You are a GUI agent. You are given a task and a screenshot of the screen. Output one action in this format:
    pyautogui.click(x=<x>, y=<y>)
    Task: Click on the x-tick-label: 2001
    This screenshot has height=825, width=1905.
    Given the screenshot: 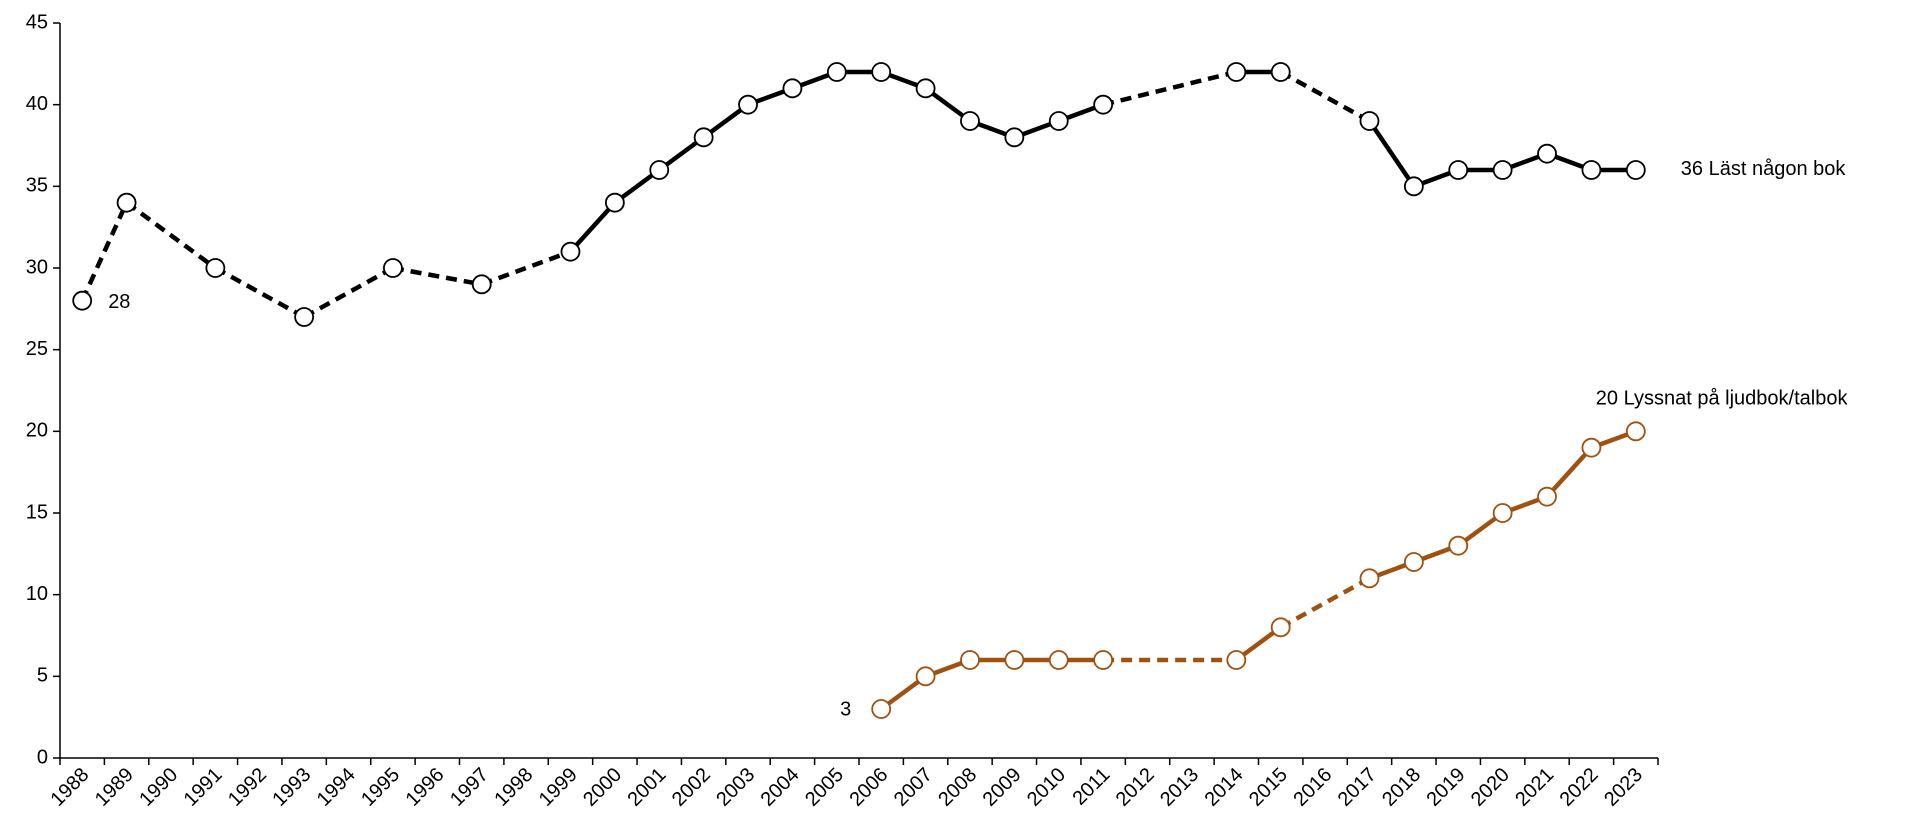 What is the action you would take?
    pyautogui.click(x=646, y=787)
    